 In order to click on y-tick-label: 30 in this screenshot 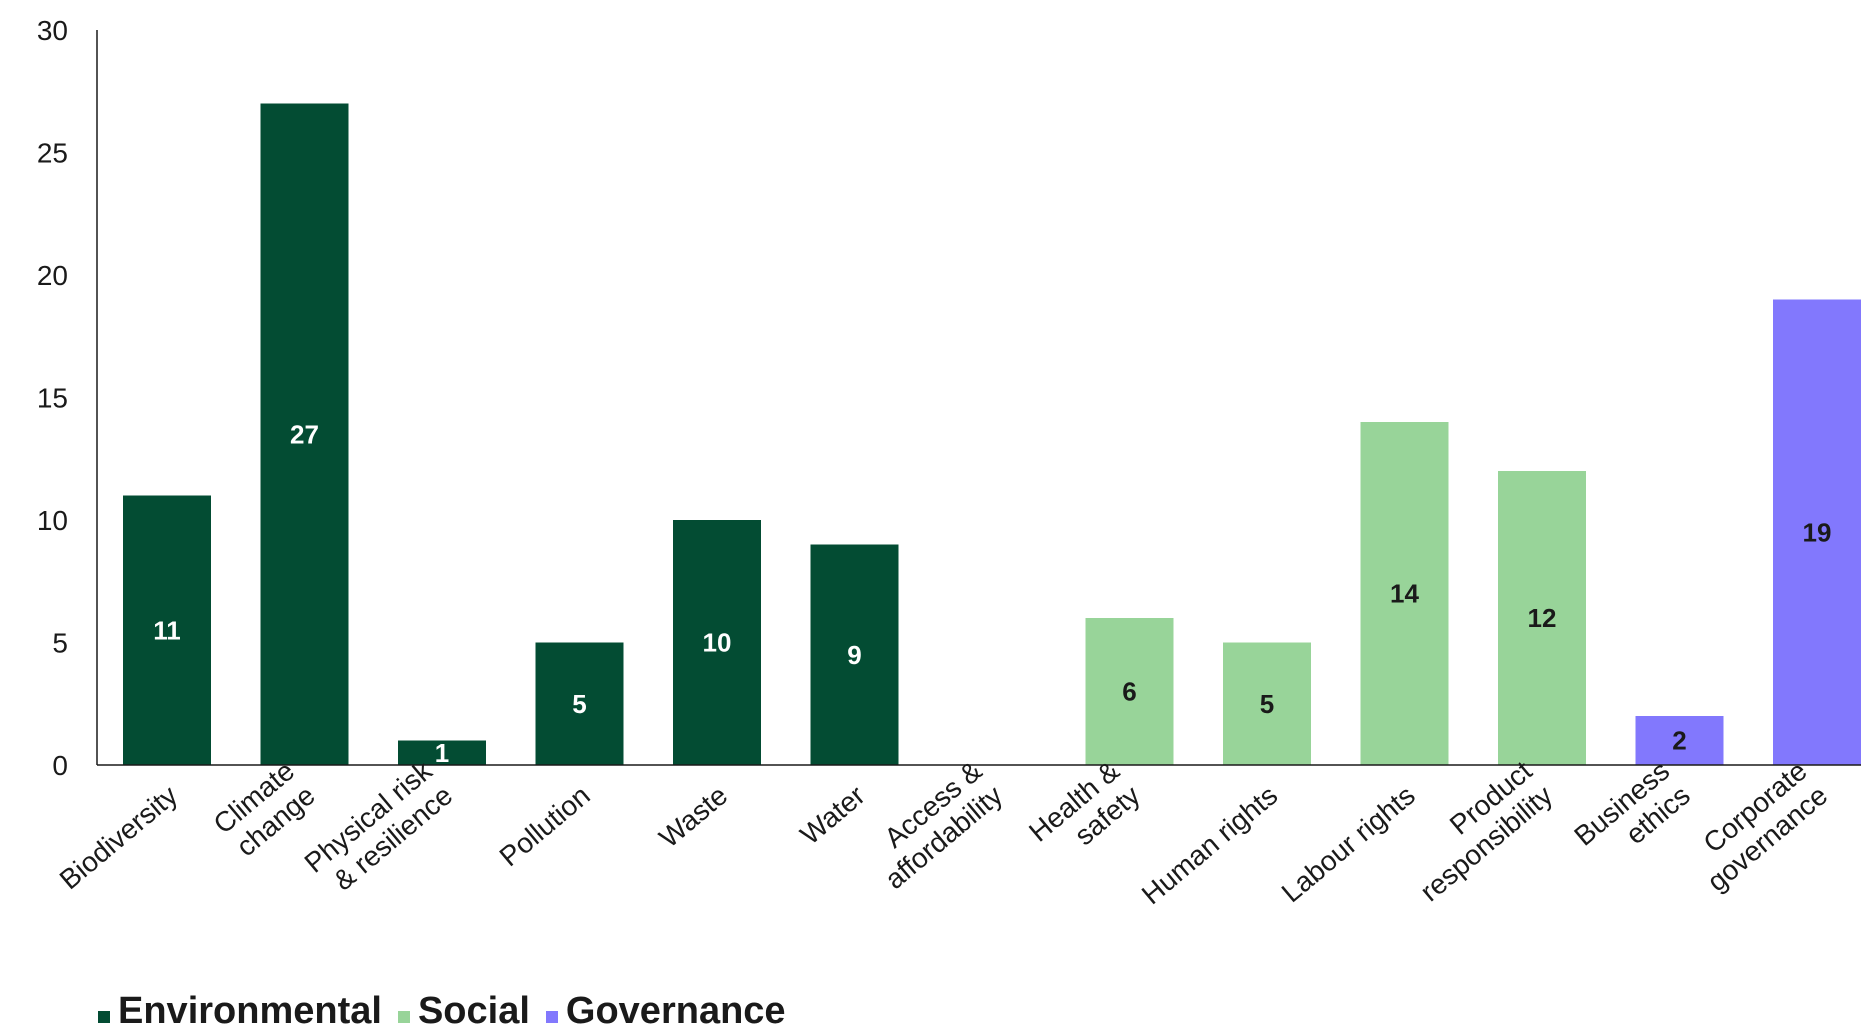, I will do `click(52, 30)`.